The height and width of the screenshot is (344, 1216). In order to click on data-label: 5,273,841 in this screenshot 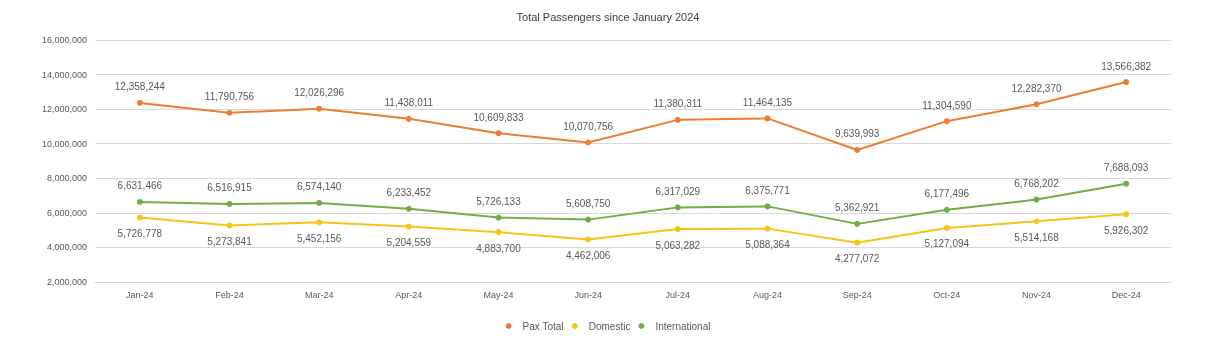, I will do `click(230, 241)`.